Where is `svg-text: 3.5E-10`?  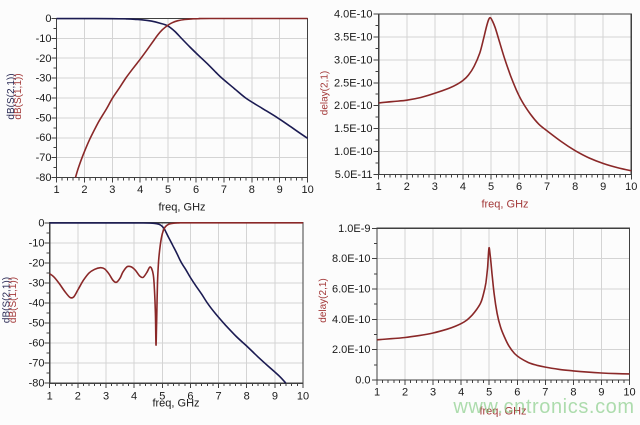 svg-text: 3.5E-10 is located at coordinates (353, 37).